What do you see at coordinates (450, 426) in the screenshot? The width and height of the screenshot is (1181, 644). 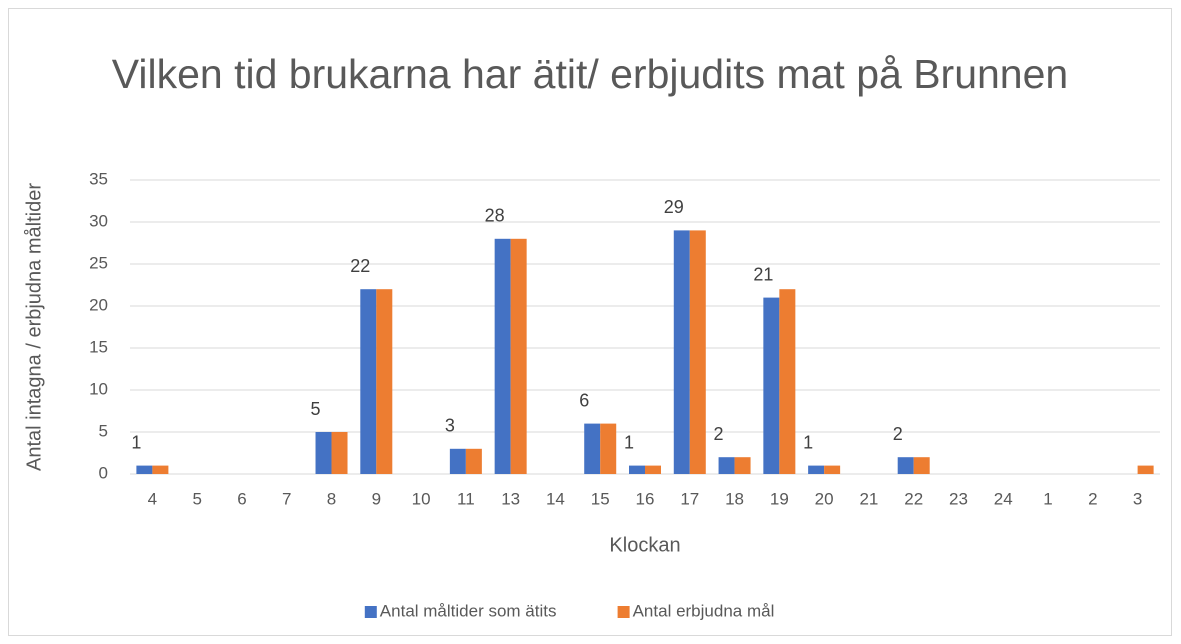 I see `data-label: 3` at bounding box center [450, 426].